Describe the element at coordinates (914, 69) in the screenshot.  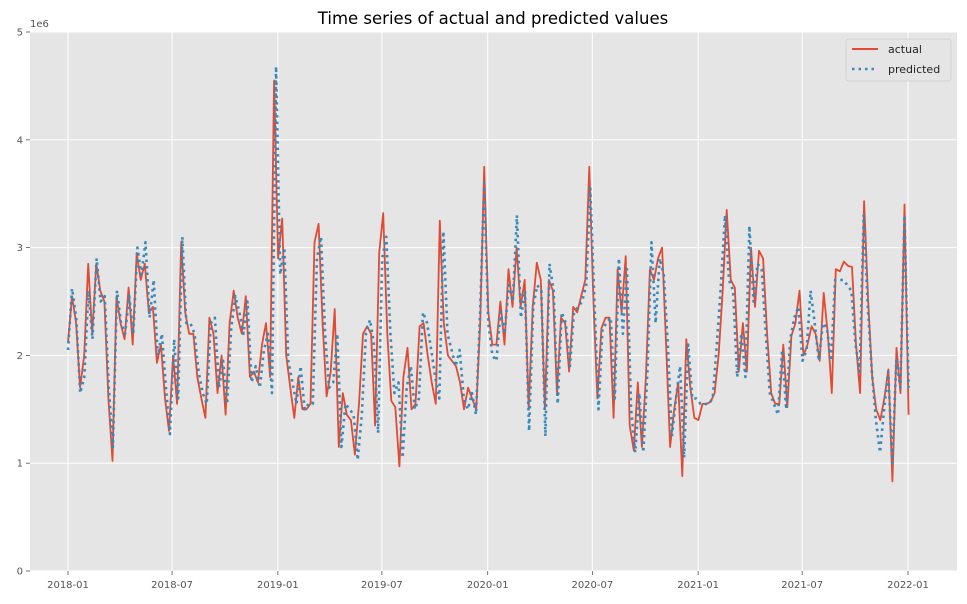
I see `legend-predicted-label: predicted` at that location.